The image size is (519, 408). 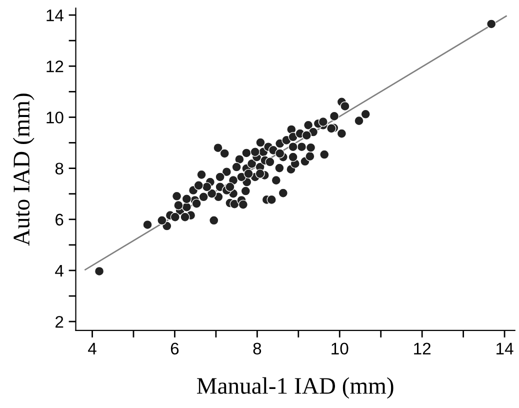 I want to click on x-tick-label: 14, so click(x=505, y=348).